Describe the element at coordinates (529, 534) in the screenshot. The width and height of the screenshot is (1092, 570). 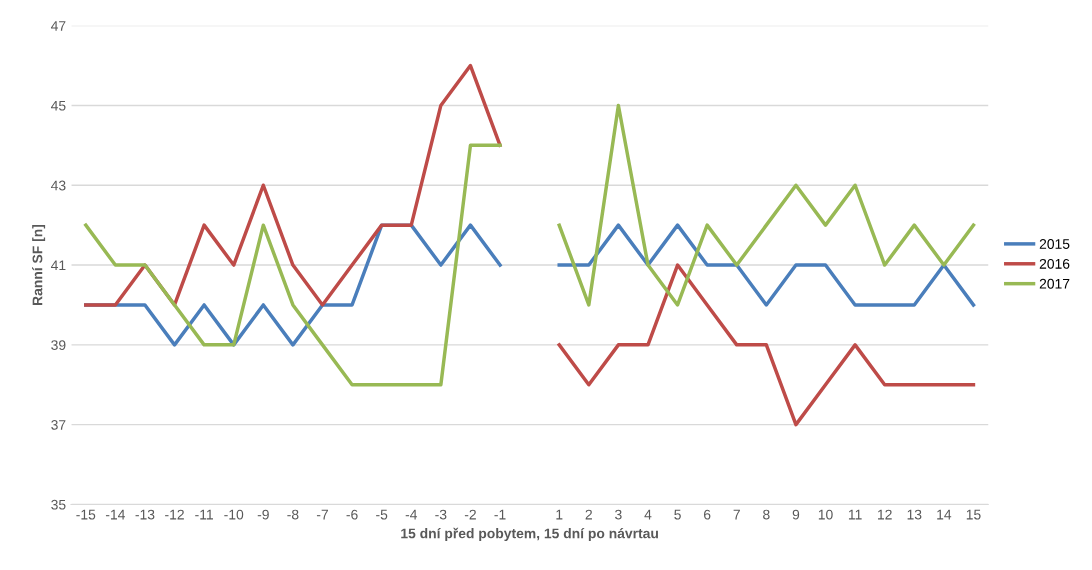
I see `x-axis-title: 15 dní před pobytem, 15 dní po návrtau` at that location.